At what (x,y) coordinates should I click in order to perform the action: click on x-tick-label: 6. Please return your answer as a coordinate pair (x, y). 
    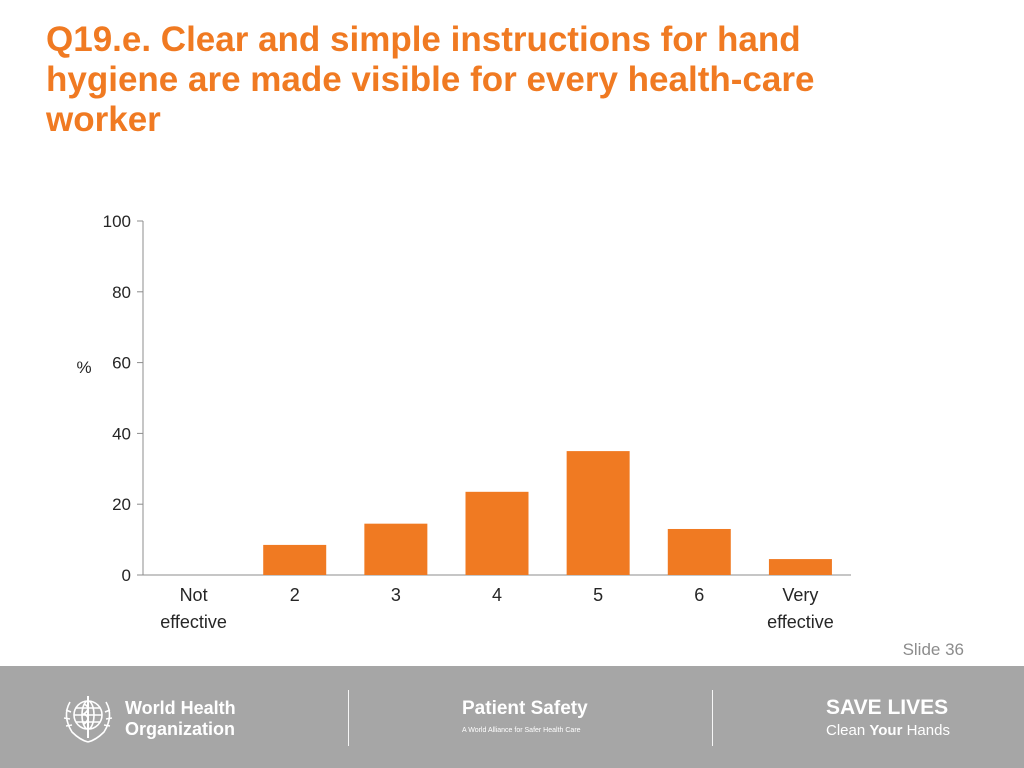
    Looking at the image, I should click on (699, 595).